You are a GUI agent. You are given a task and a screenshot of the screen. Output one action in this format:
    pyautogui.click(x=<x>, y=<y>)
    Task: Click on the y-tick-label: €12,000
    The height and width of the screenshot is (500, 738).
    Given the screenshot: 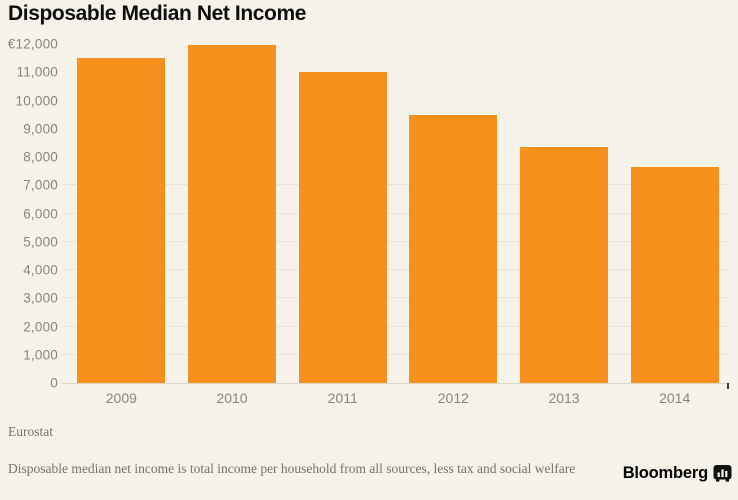 What is the action you would take?
    pyautogui.click(x=32, y=44)
    